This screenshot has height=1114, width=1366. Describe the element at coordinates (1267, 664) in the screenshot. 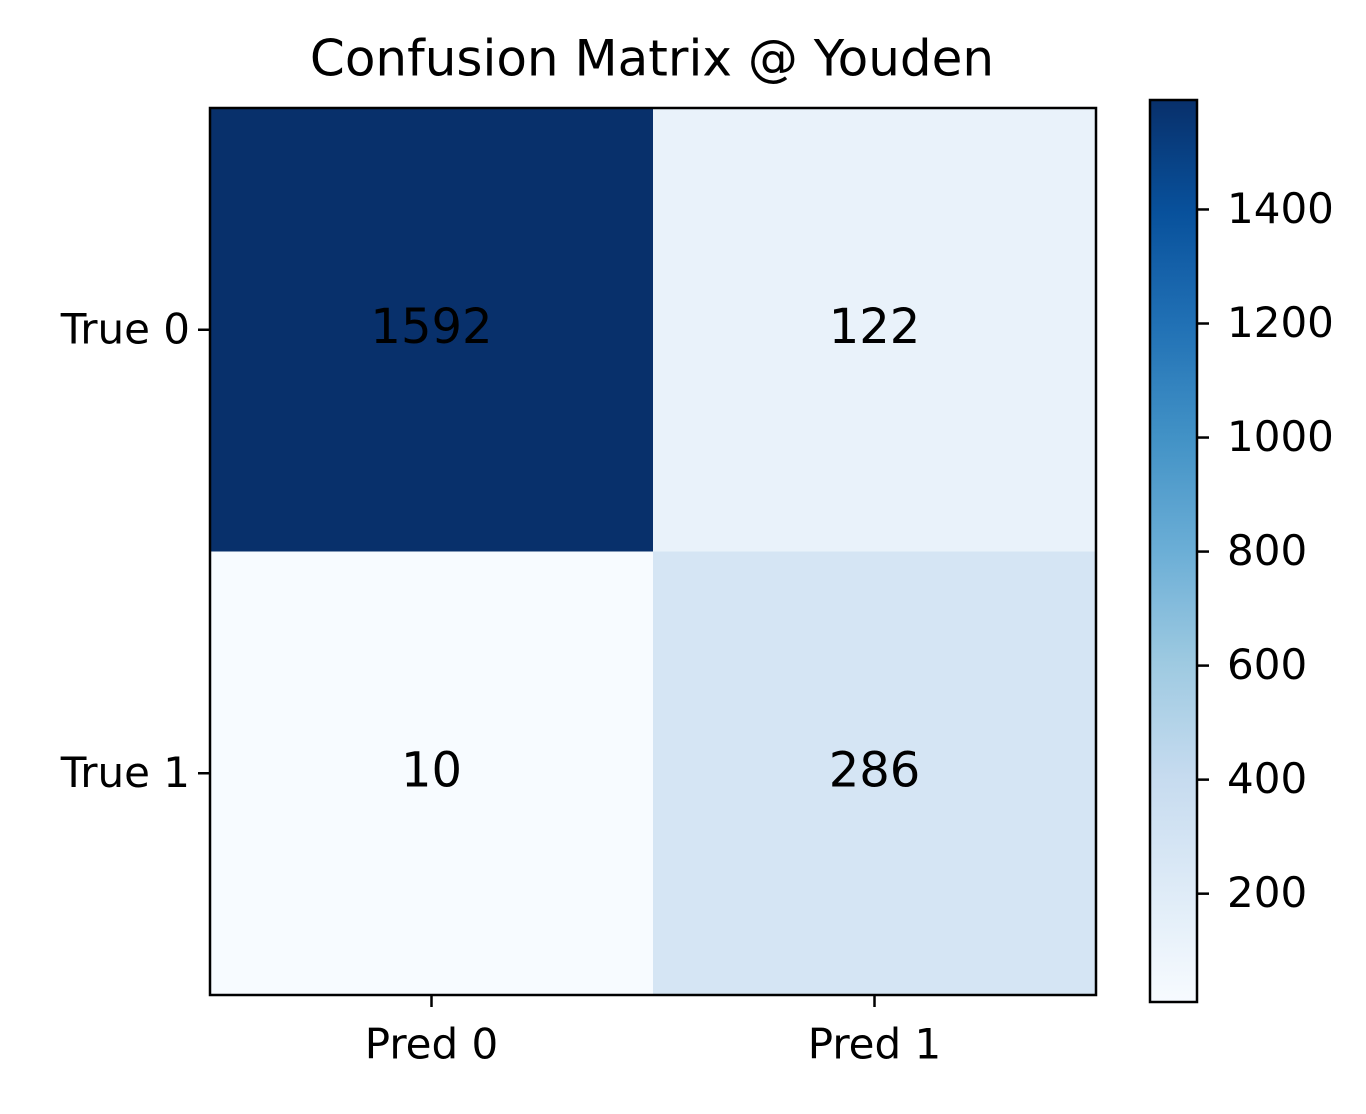

I see `colorbar-tick-label: 600` at that location.